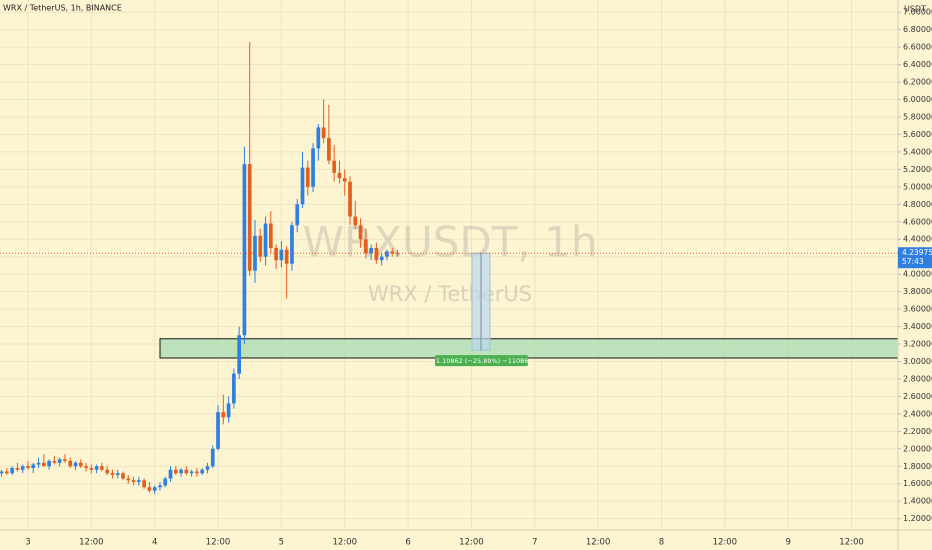 This screenshot has width=932, height=550. I want to click on y-tick-label: 3.80000, so click(917, 291).